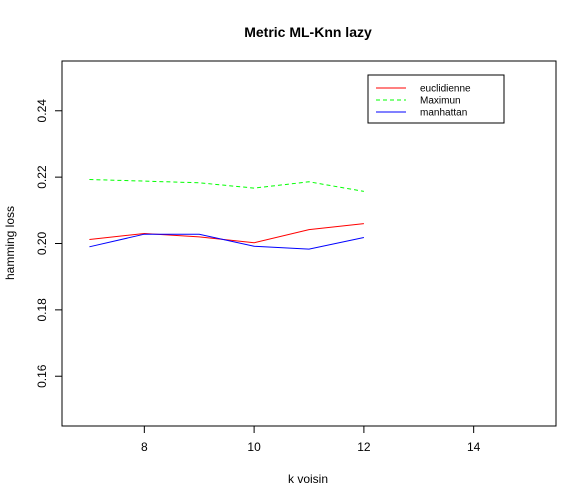  Describe the element at coordinates (254, 447) in the screenshot. I see `x-tick-label: 10` at that location.